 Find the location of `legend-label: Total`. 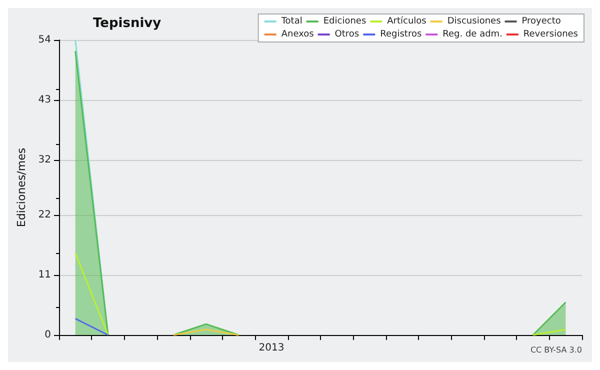

legend-label: Total is located at coordinates (291, 21).